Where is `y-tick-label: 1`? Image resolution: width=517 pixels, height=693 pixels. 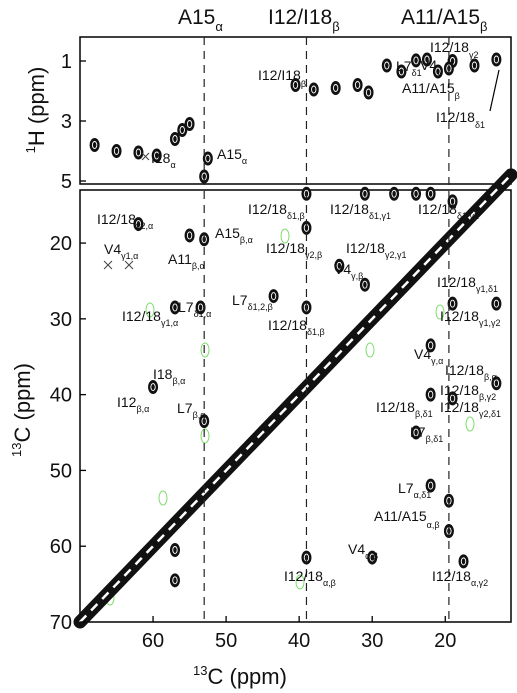 y-tick-label: 1 is located at coordinates (66, 62).